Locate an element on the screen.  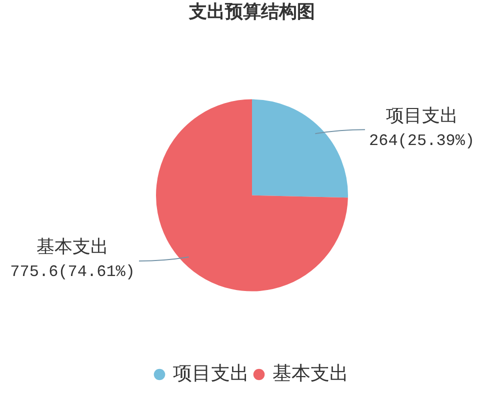
data-label: 264(25.39%) is located at coordinates (421, 141).